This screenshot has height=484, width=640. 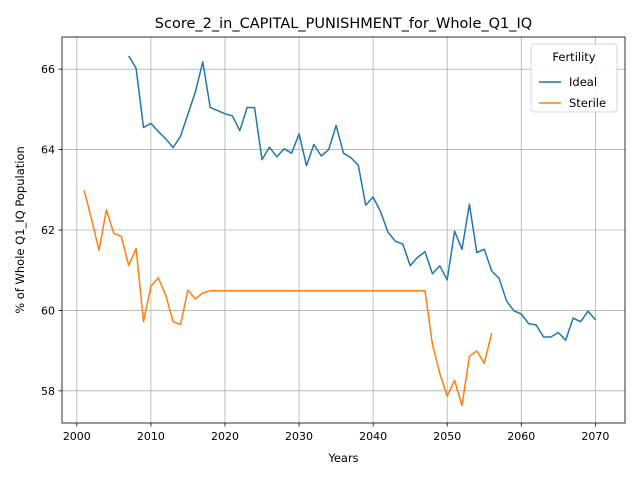 I want to click on x-tick-label: 2060, so click(x=521, y=436).